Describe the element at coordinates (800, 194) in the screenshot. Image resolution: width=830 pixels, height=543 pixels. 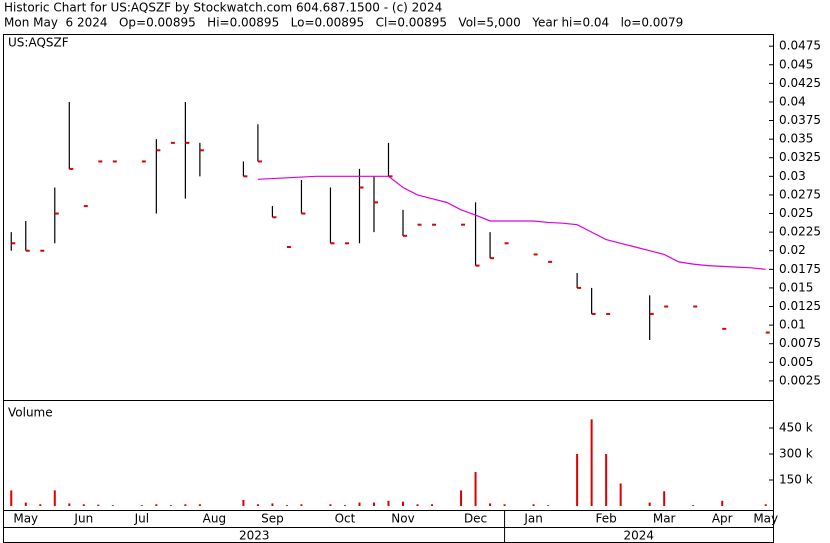
I see `y-tick-label: 0.0275` at that location.